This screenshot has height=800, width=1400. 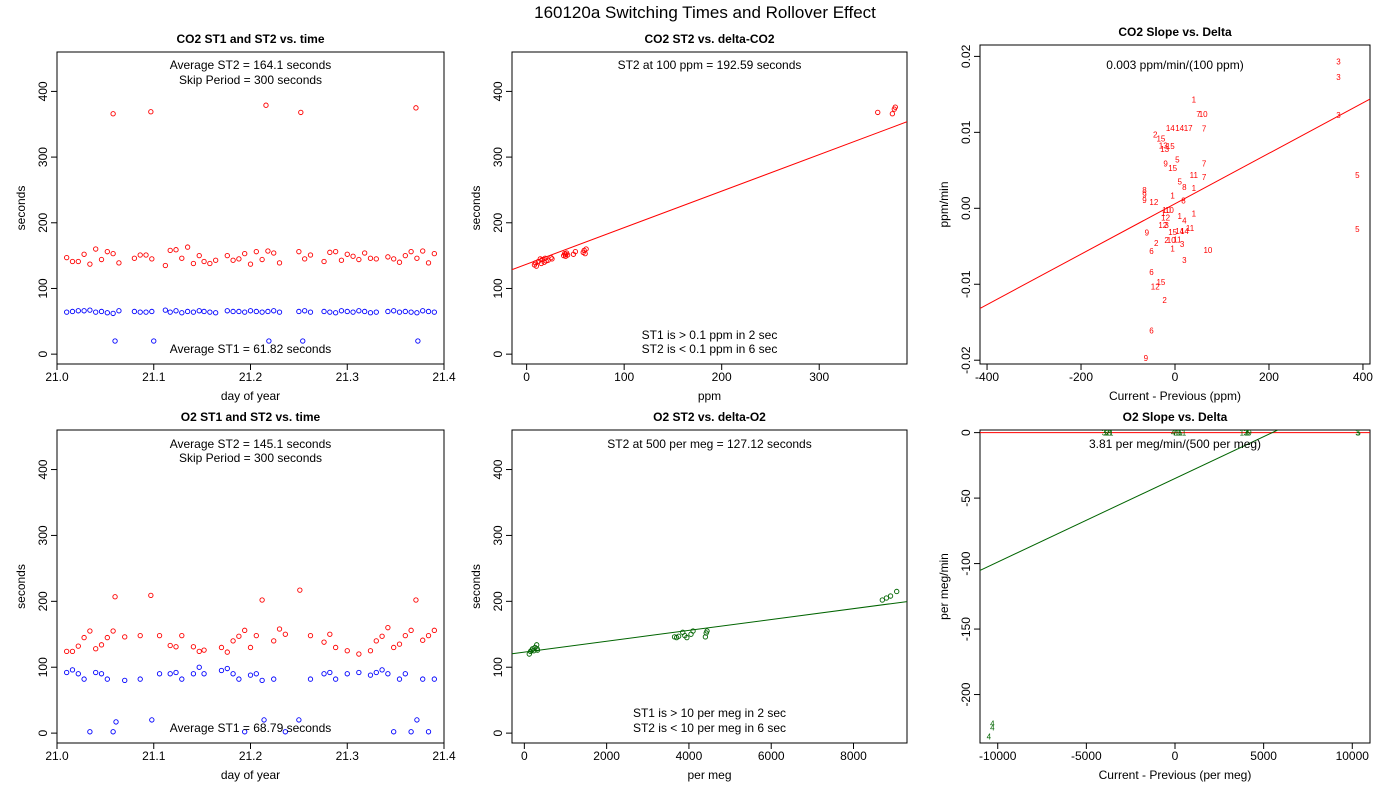 What do you see at coordinates (1247, 433) in the screenshot?
I see `point-label: 6` at bounding box center [1247, 433].